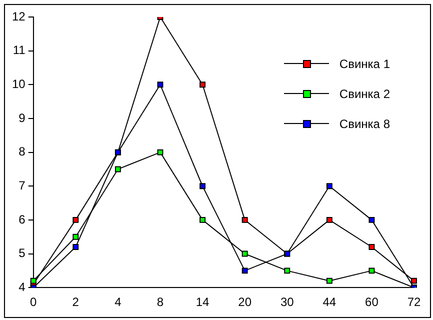 The width and height of the screenshot is (433, 320). Describe the element at coordinates (22, 185) in the screenshot. I see `y-tick-label: 7` at that location.